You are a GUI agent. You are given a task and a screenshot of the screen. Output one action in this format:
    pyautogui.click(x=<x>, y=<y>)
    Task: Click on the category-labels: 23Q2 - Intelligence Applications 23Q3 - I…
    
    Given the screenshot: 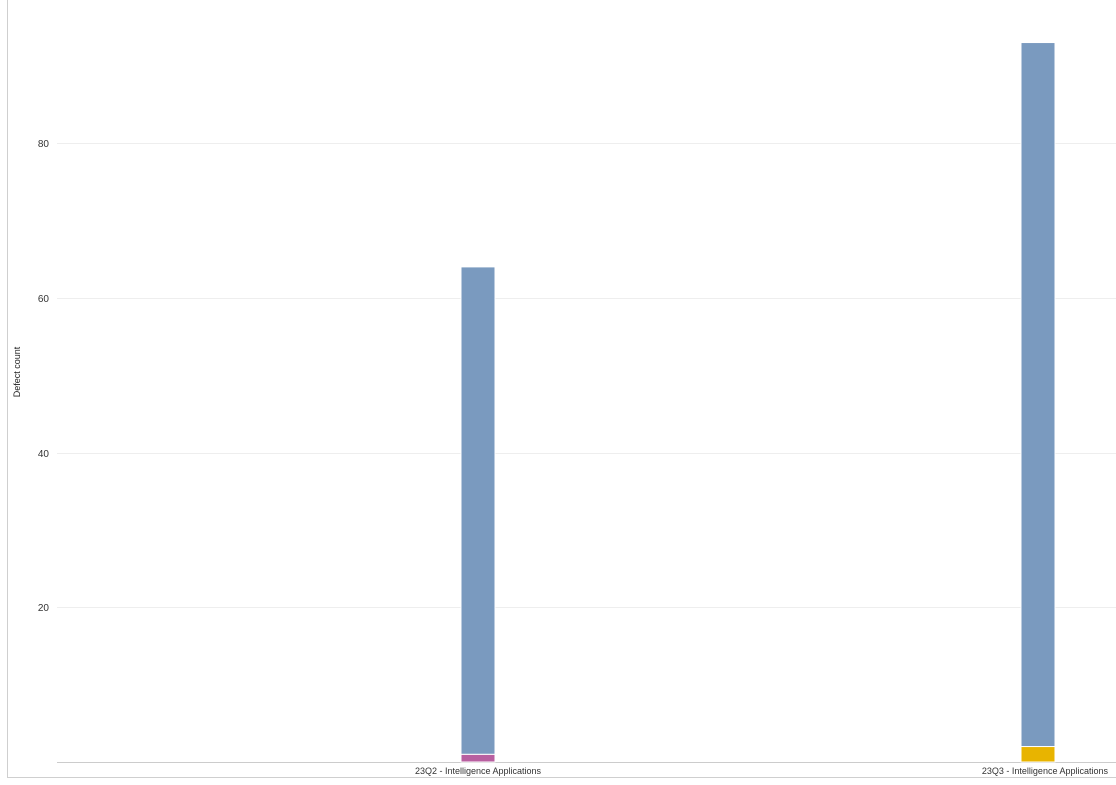 What is the action you would take?
    pyautogui.click(x=762, y=771)
    